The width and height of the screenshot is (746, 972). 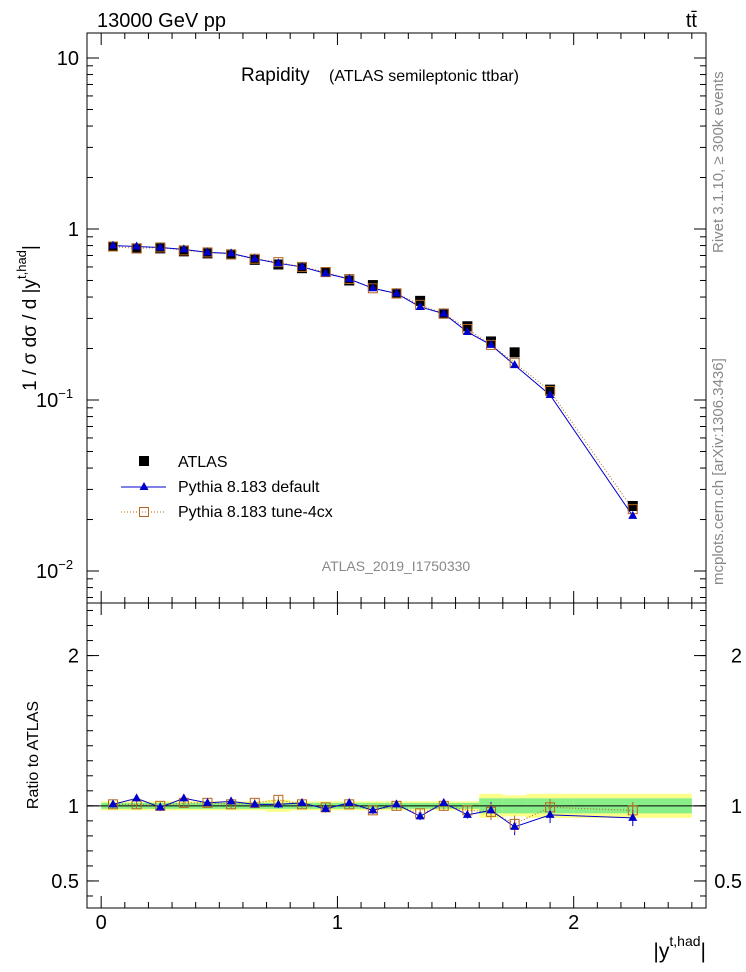 I want to click on svg-text: 1 / σ dσ / d |yt,had|, so click(x=27, y=318).